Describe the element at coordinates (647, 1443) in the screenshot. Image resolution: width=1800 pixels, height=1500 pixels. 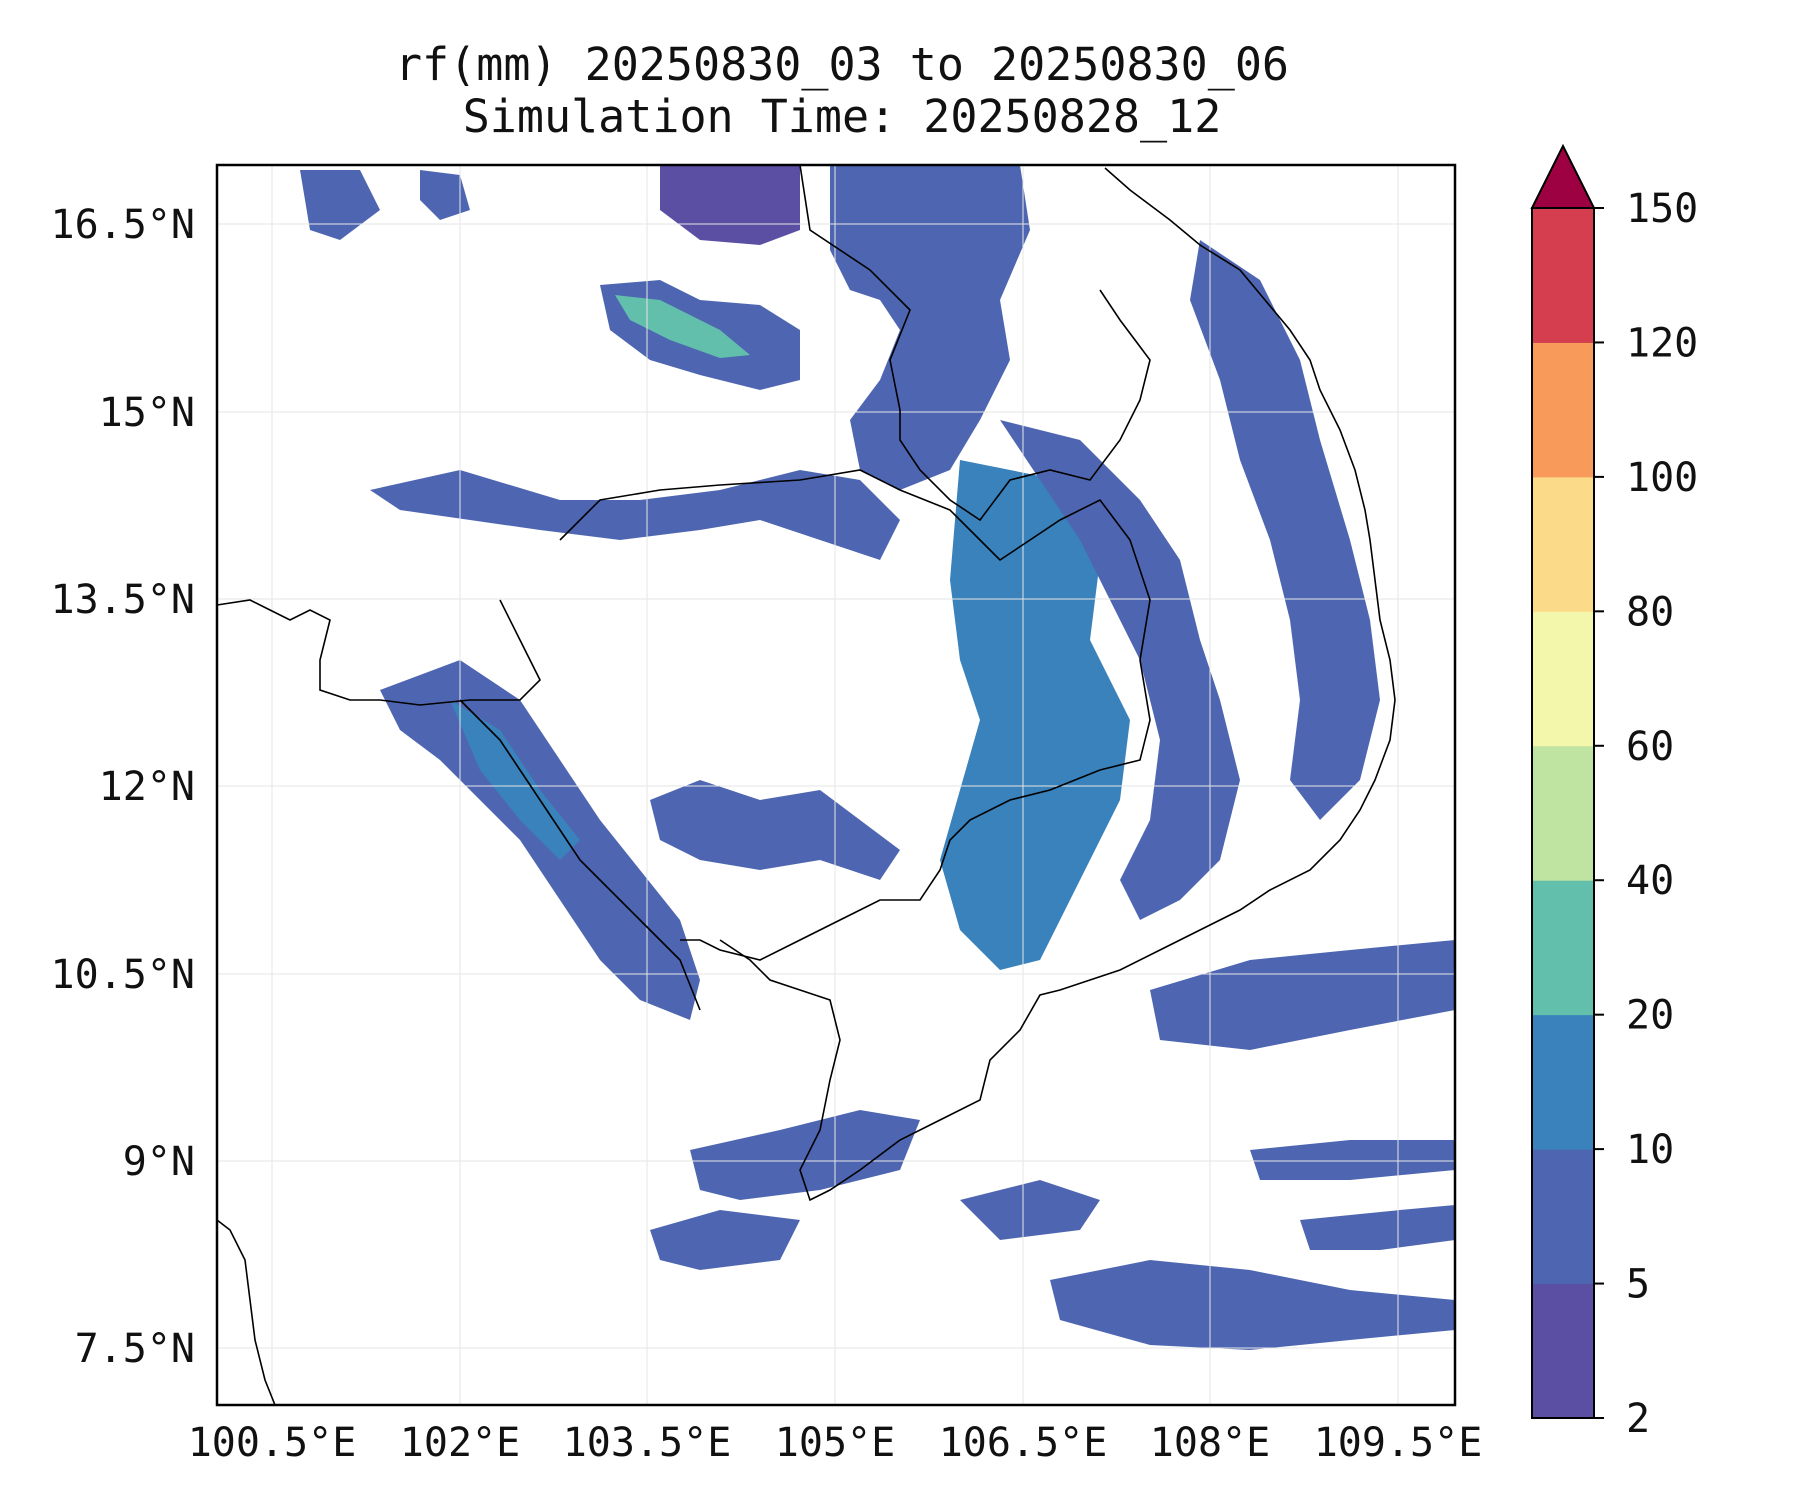
I see `lon-tick-label: 103.5°E` at that location.